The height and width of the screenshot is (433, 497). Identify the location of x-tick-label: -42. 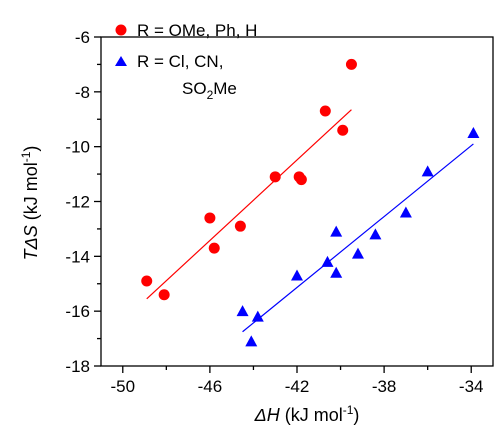
(297, 386).